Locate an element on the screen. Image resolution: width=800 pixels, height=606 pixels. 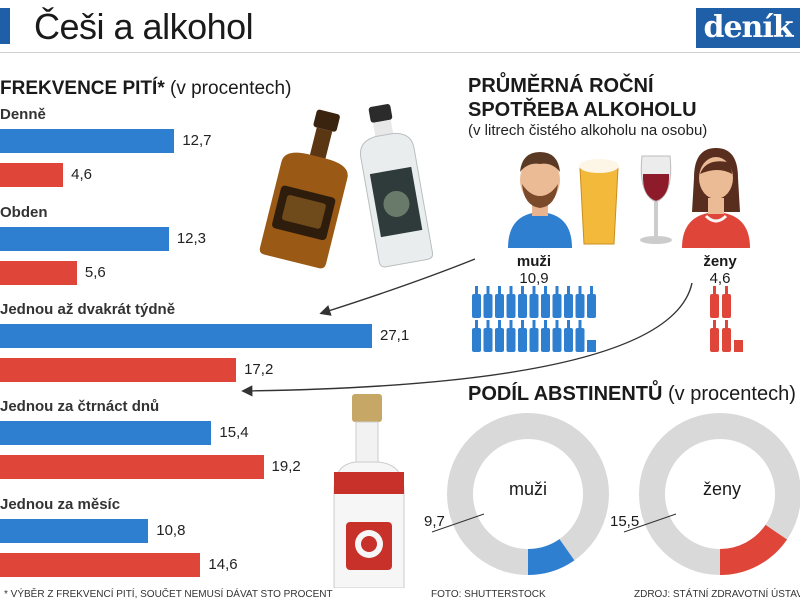
women-consumption-value: 4,6 is located at coordinates (720, 278).